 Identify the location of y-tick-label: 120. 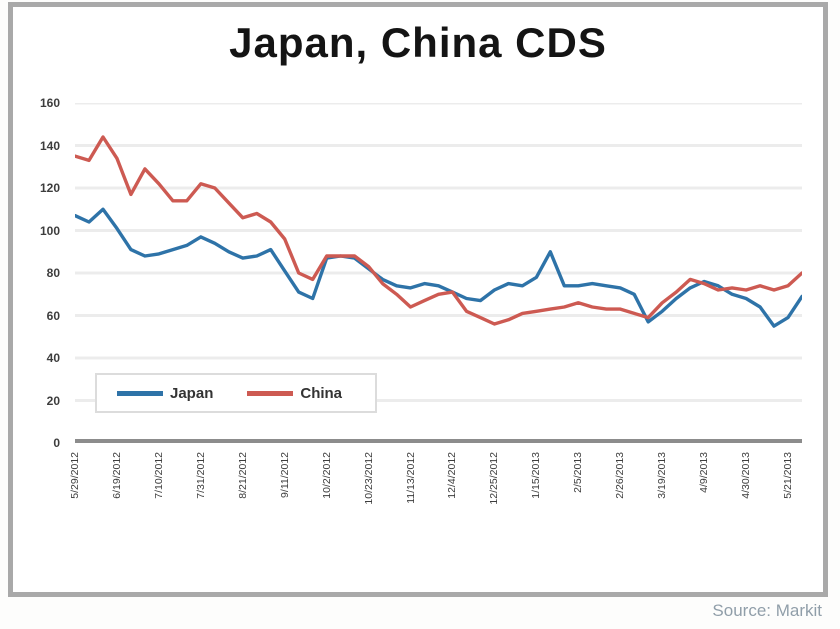
(49, 188).